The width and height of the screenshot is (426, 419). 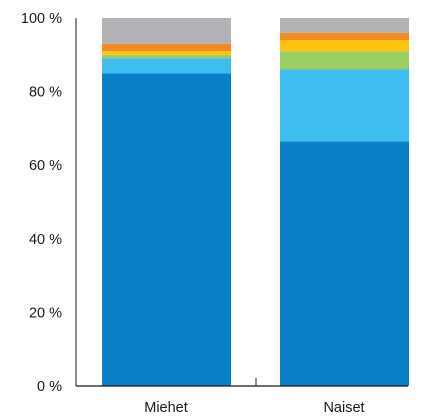 I want to click on category-labels: Miehet Naiset, so click(x=254, y=408).